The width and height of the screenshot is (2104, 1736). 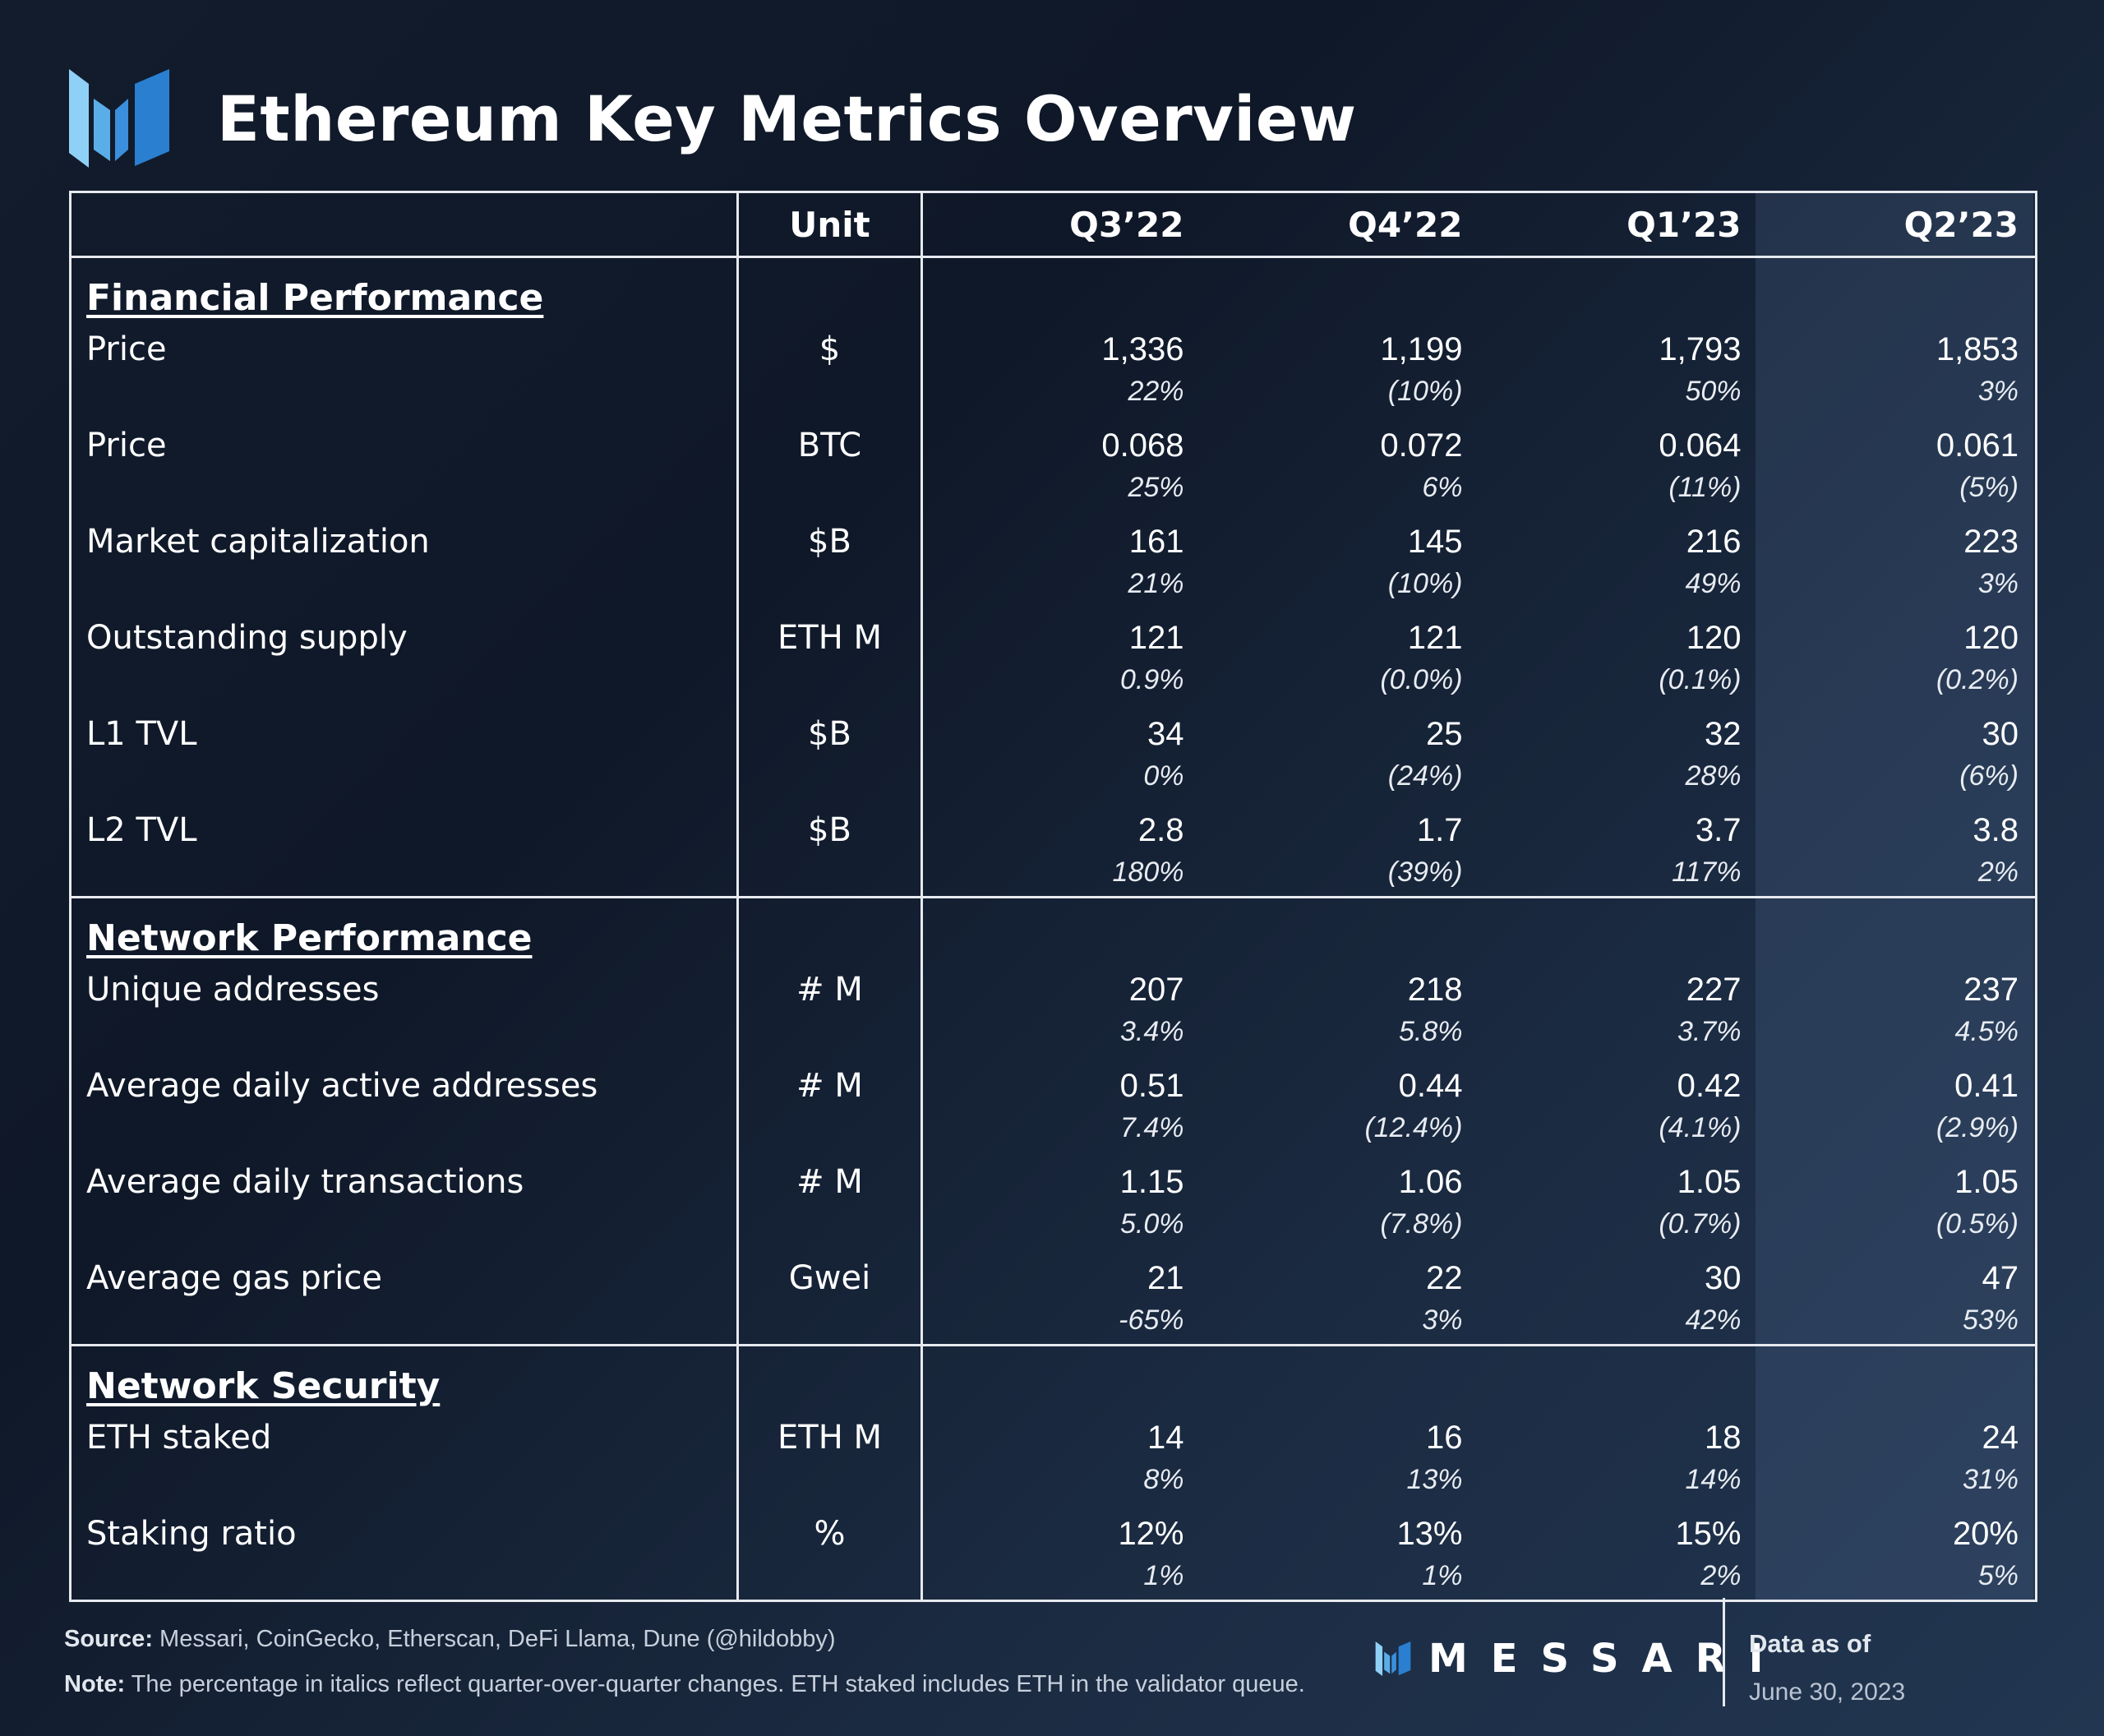 What do you see at coordinates (1700, 349) in the screenshot?
I see `metric-value: 1,793` at bounding box center [1700, 349].